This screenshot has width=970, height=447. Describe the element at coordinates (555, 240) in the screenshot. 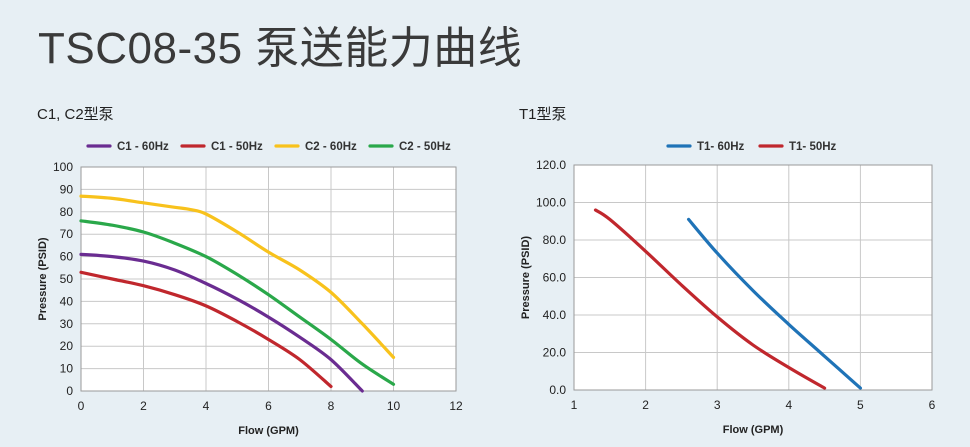

I see `y-tick-label: 80.0` at that location.